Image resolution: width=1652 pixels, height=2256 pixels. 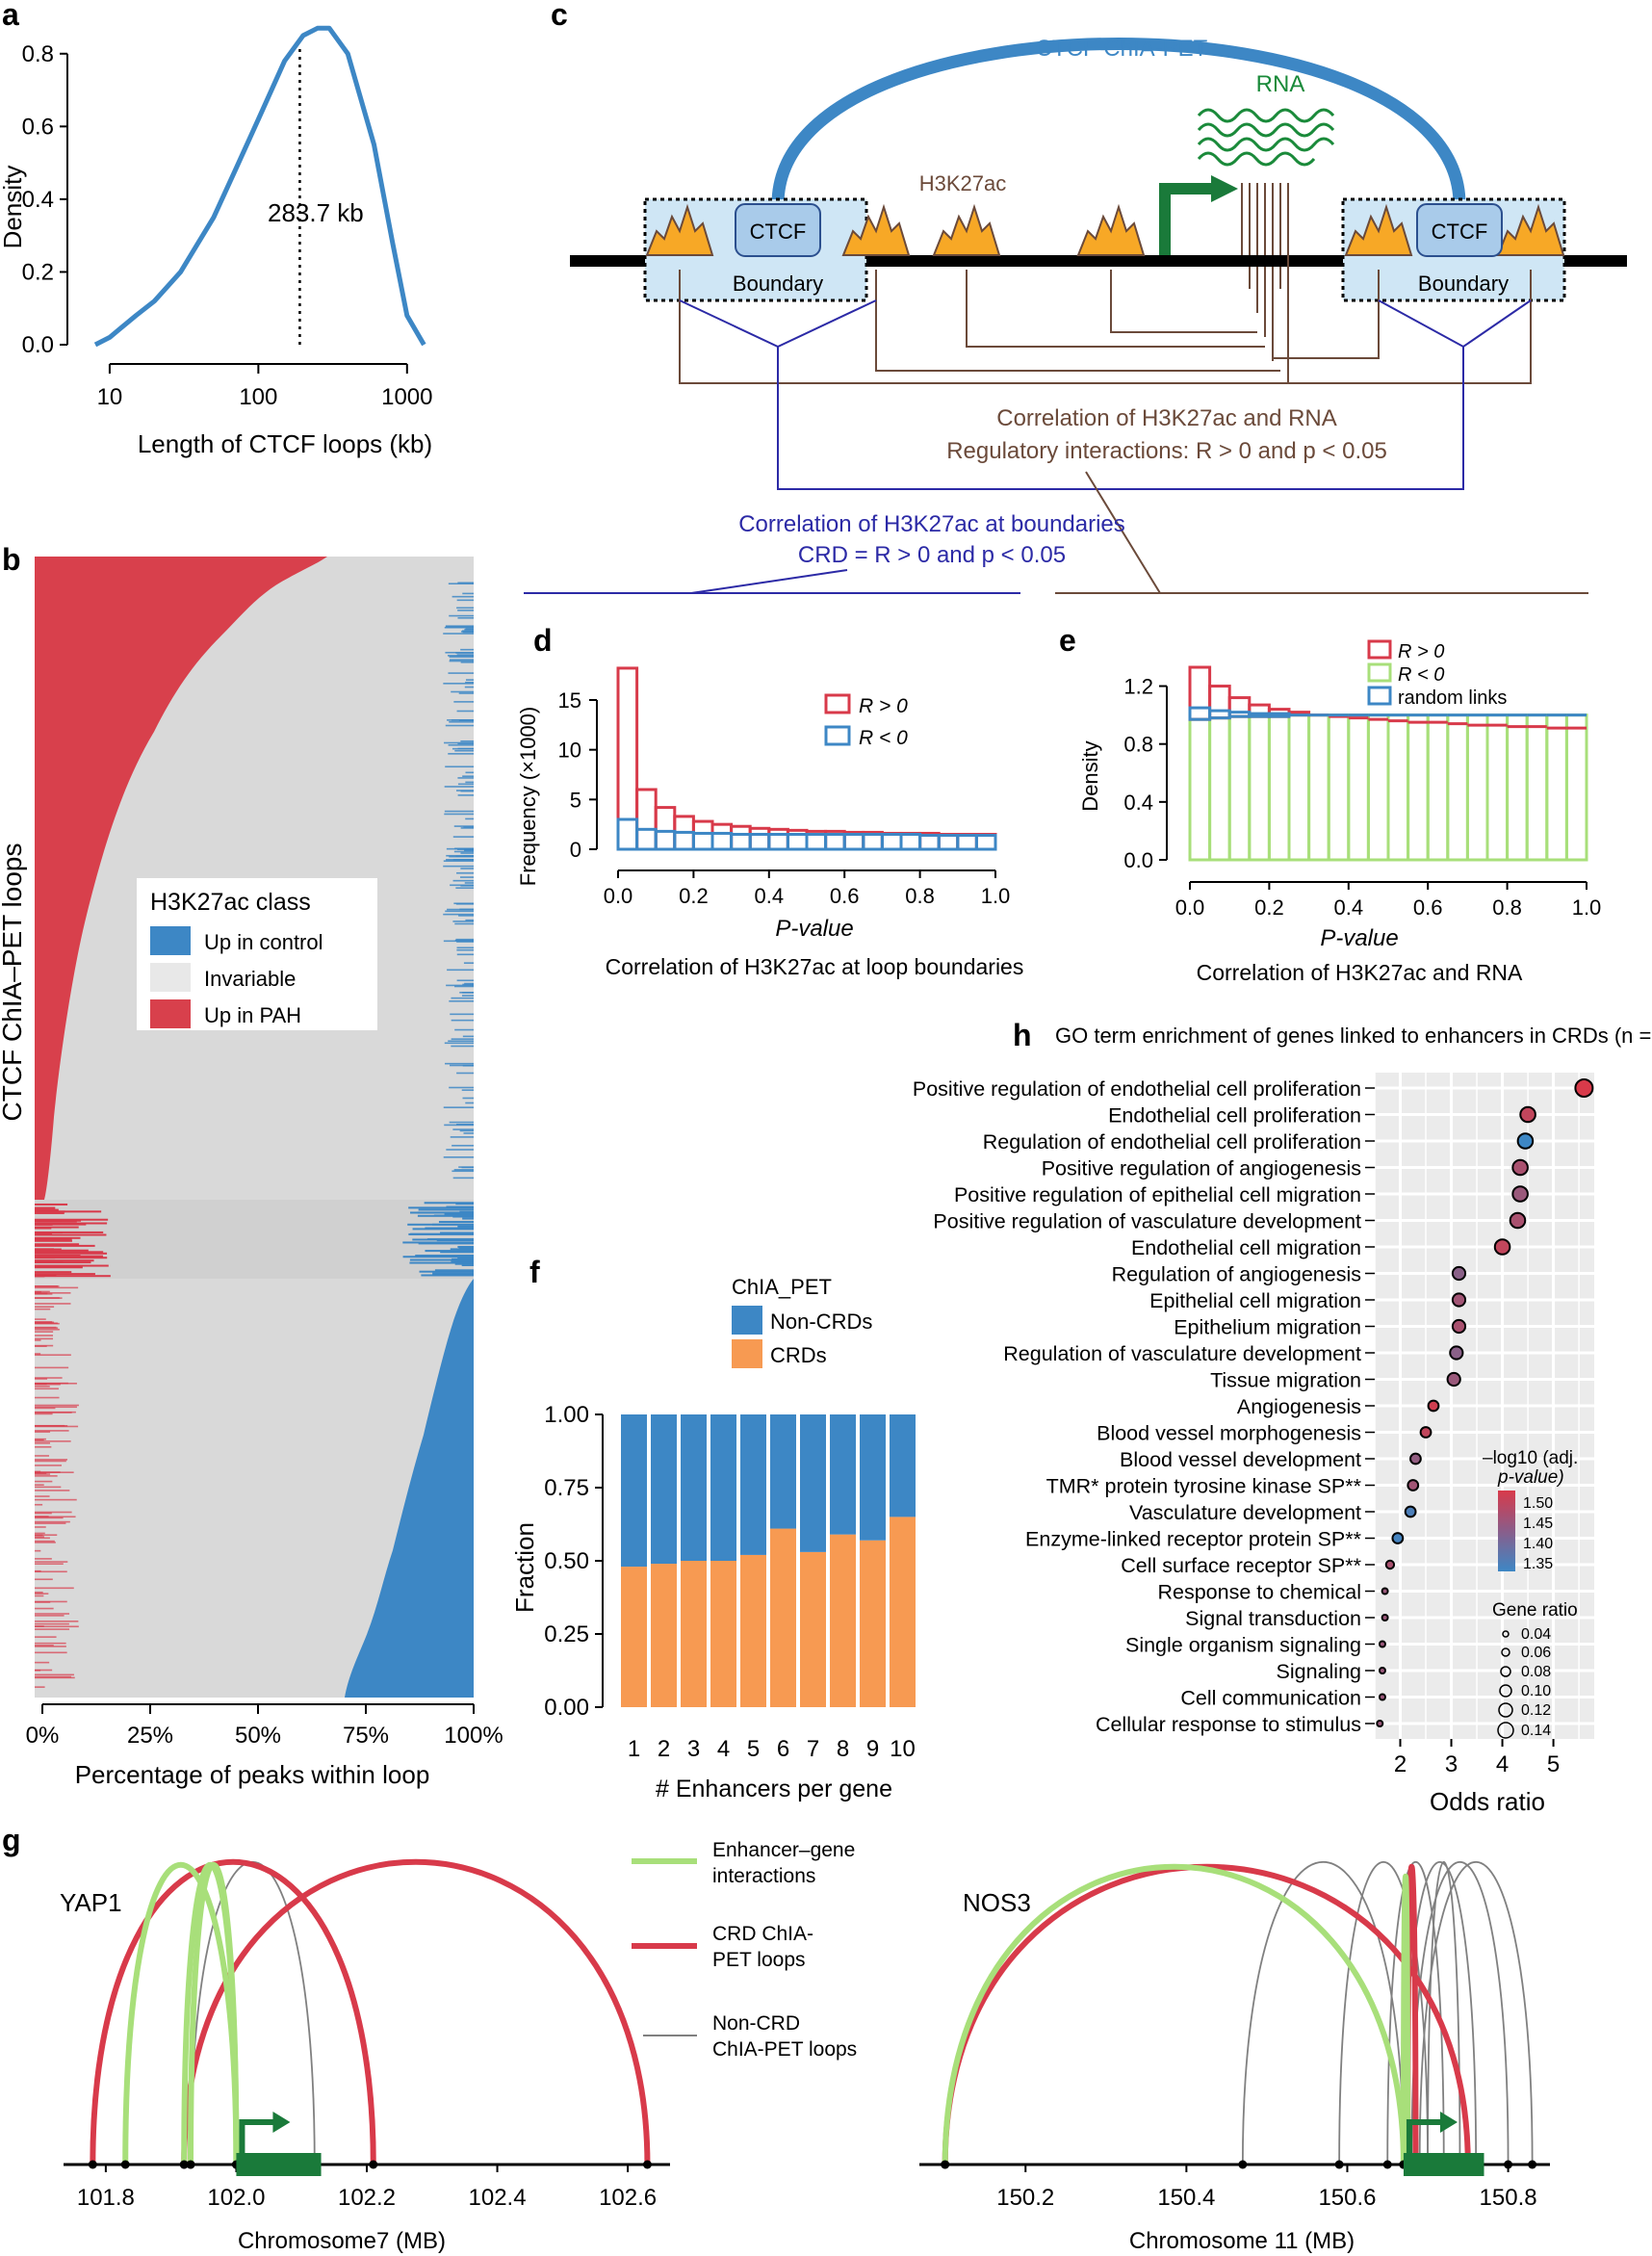 What do you see at coordinates (1378, 787) in the screenshot?
I see `histogram-bar-r-neg` at bounding box center [1378, 787].